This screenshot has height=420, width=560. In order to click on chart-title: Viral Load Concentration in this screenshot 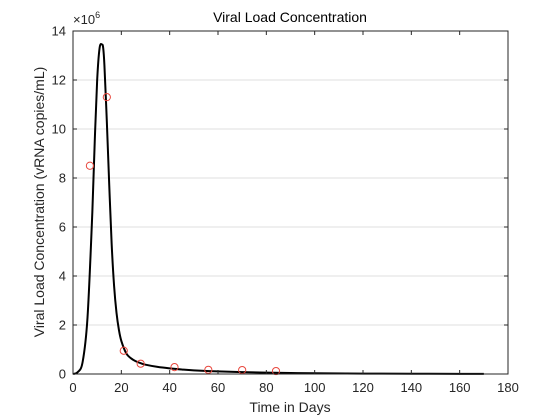, I will do `click(290, 17)`.